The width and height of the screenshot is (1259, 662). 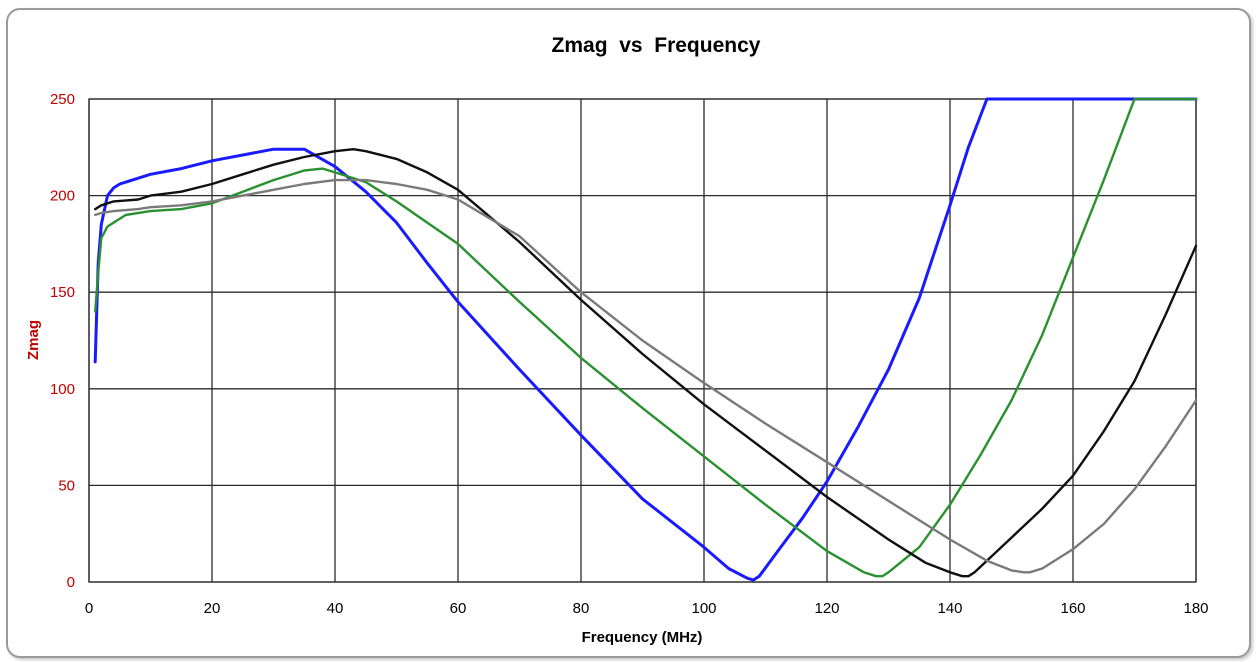 What do you see at coordinates (703, 608) in the screenshot?
I see `x-tick-label: 100` at bounding box center [703, 608].